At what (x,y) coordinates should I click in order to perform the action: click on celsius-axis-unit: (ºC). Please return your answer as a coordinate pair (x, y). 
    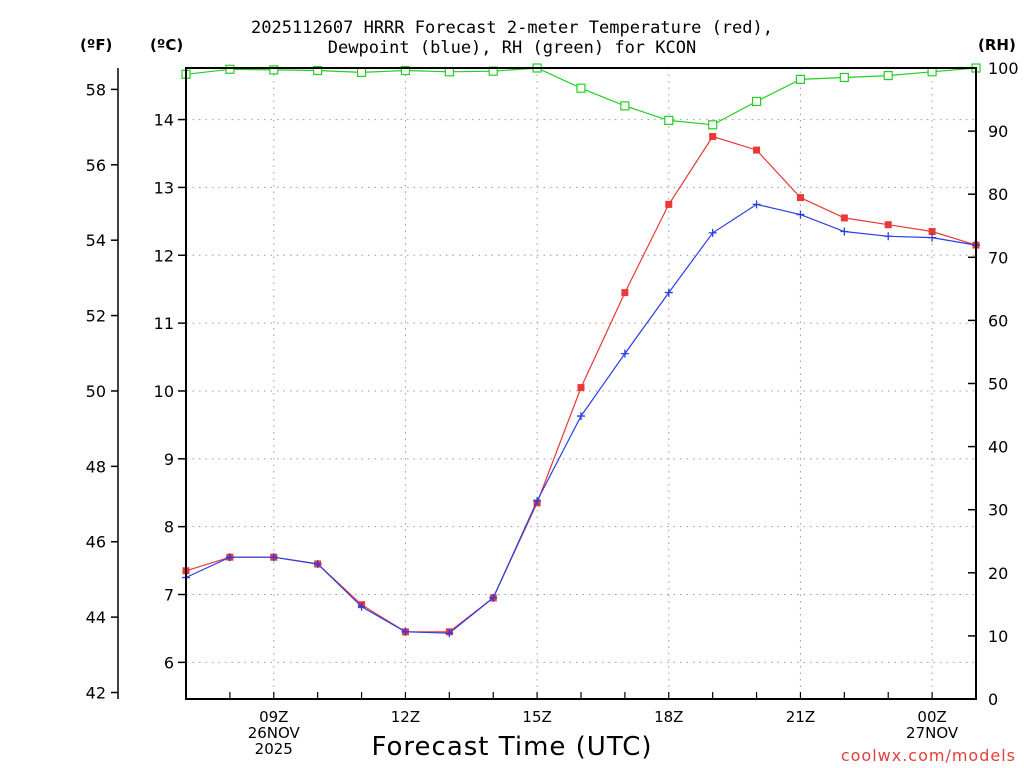
    Looking at the image, I should click on (167, 45).